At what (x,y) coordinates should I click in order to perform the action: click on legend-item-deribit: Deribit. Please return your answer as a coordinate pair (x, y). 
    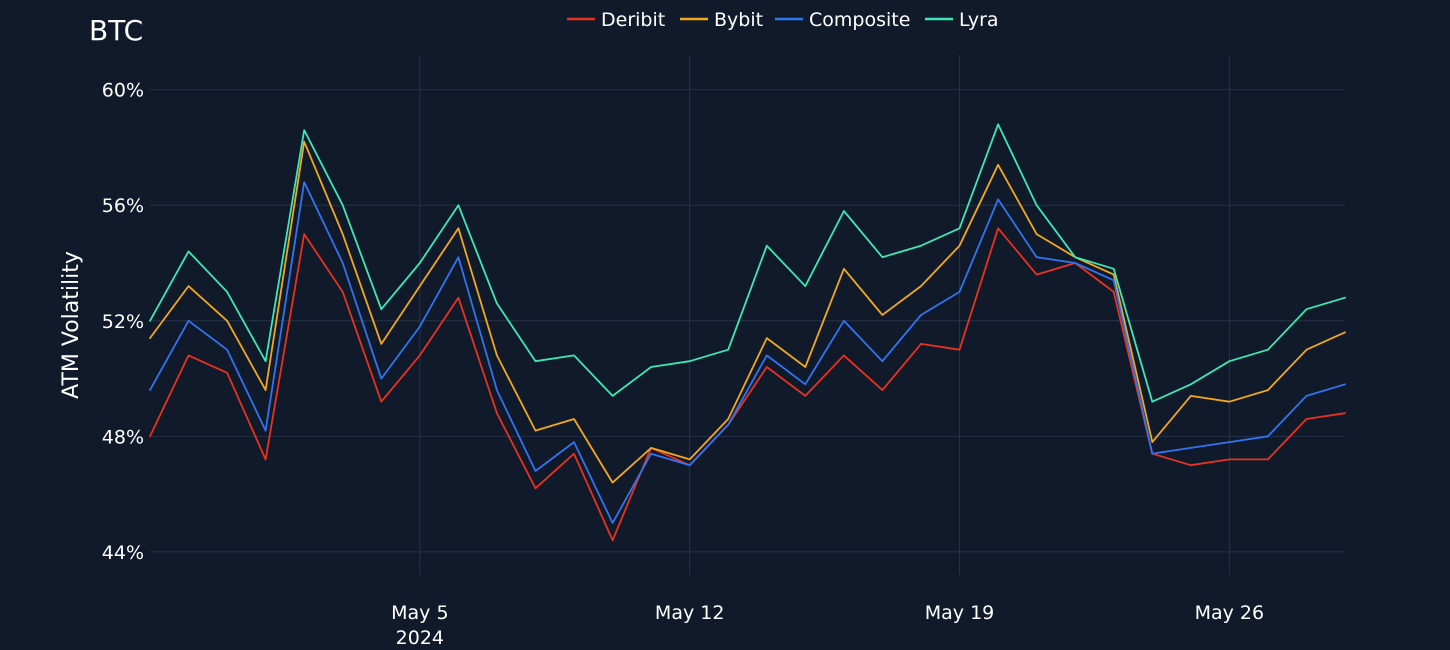
    Looking at the image, I should click on (616, 20).